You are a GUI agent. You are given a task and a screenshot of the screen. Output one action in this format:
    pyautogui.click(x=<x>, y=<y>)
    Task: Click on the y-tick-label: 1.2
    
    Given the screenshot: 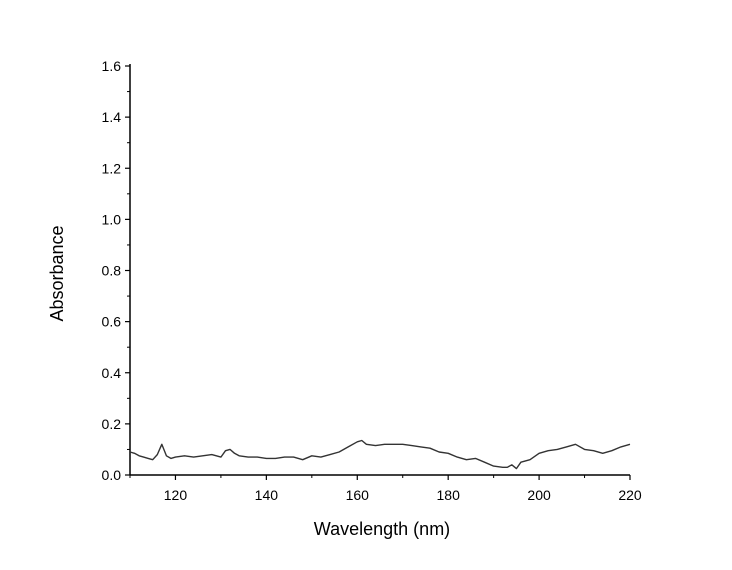 What is the action you would take?
    pyautogui.click(x=112, y=168)
    